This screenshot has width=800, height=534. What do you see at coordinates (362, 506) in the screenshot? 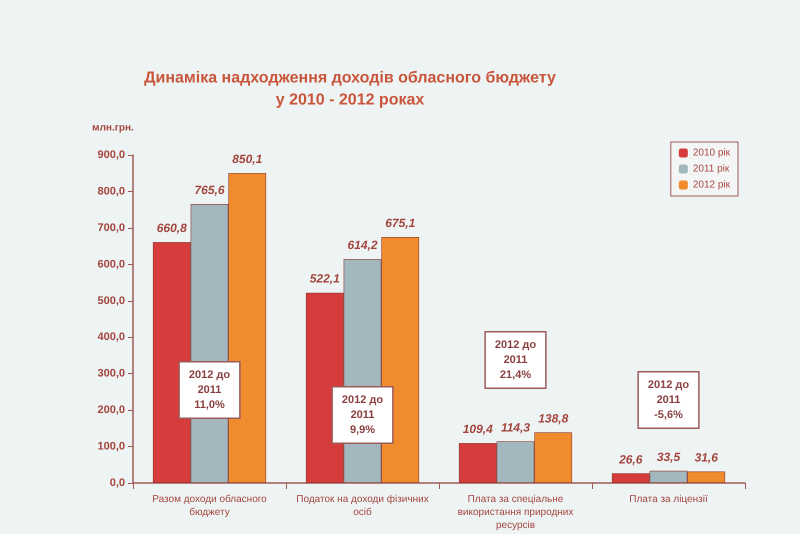
I see `x-tick-label: Податок на доходи фізичних осіб` at bounding box center [362, 506].